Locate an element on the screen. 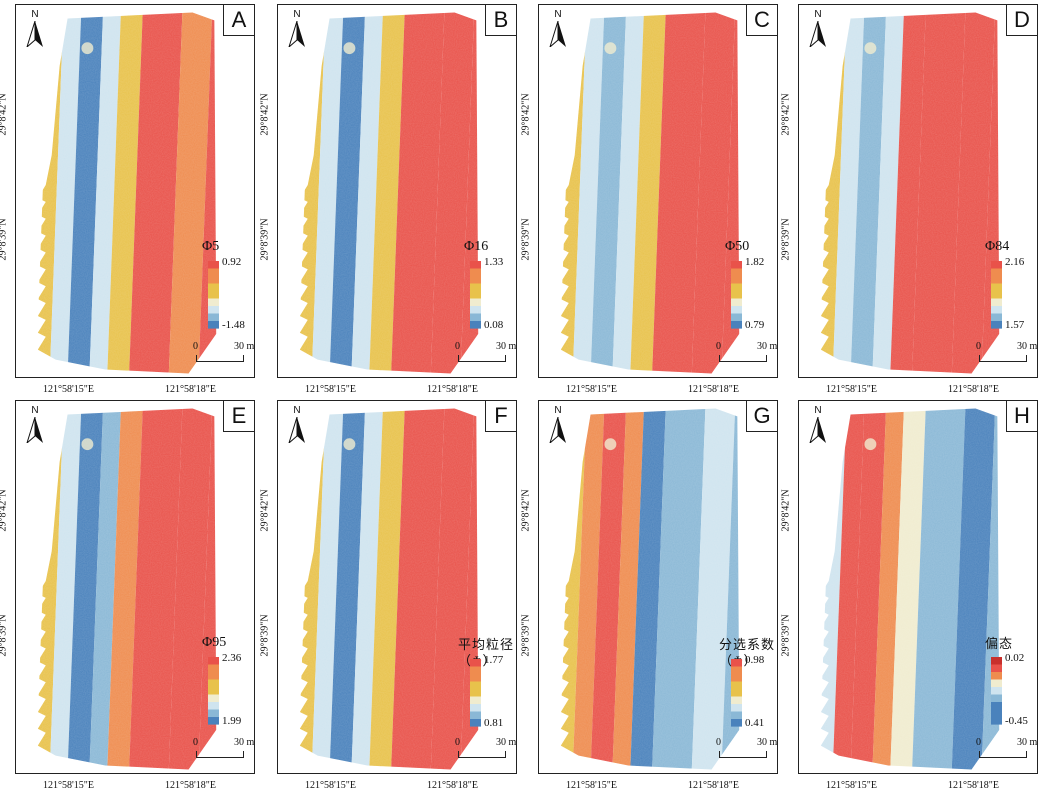 The height and width of the screenshot is (798, 1039). map-frame: N E Φ95 2.36 1.99 0 30 m is located at coordinates (135, 587).